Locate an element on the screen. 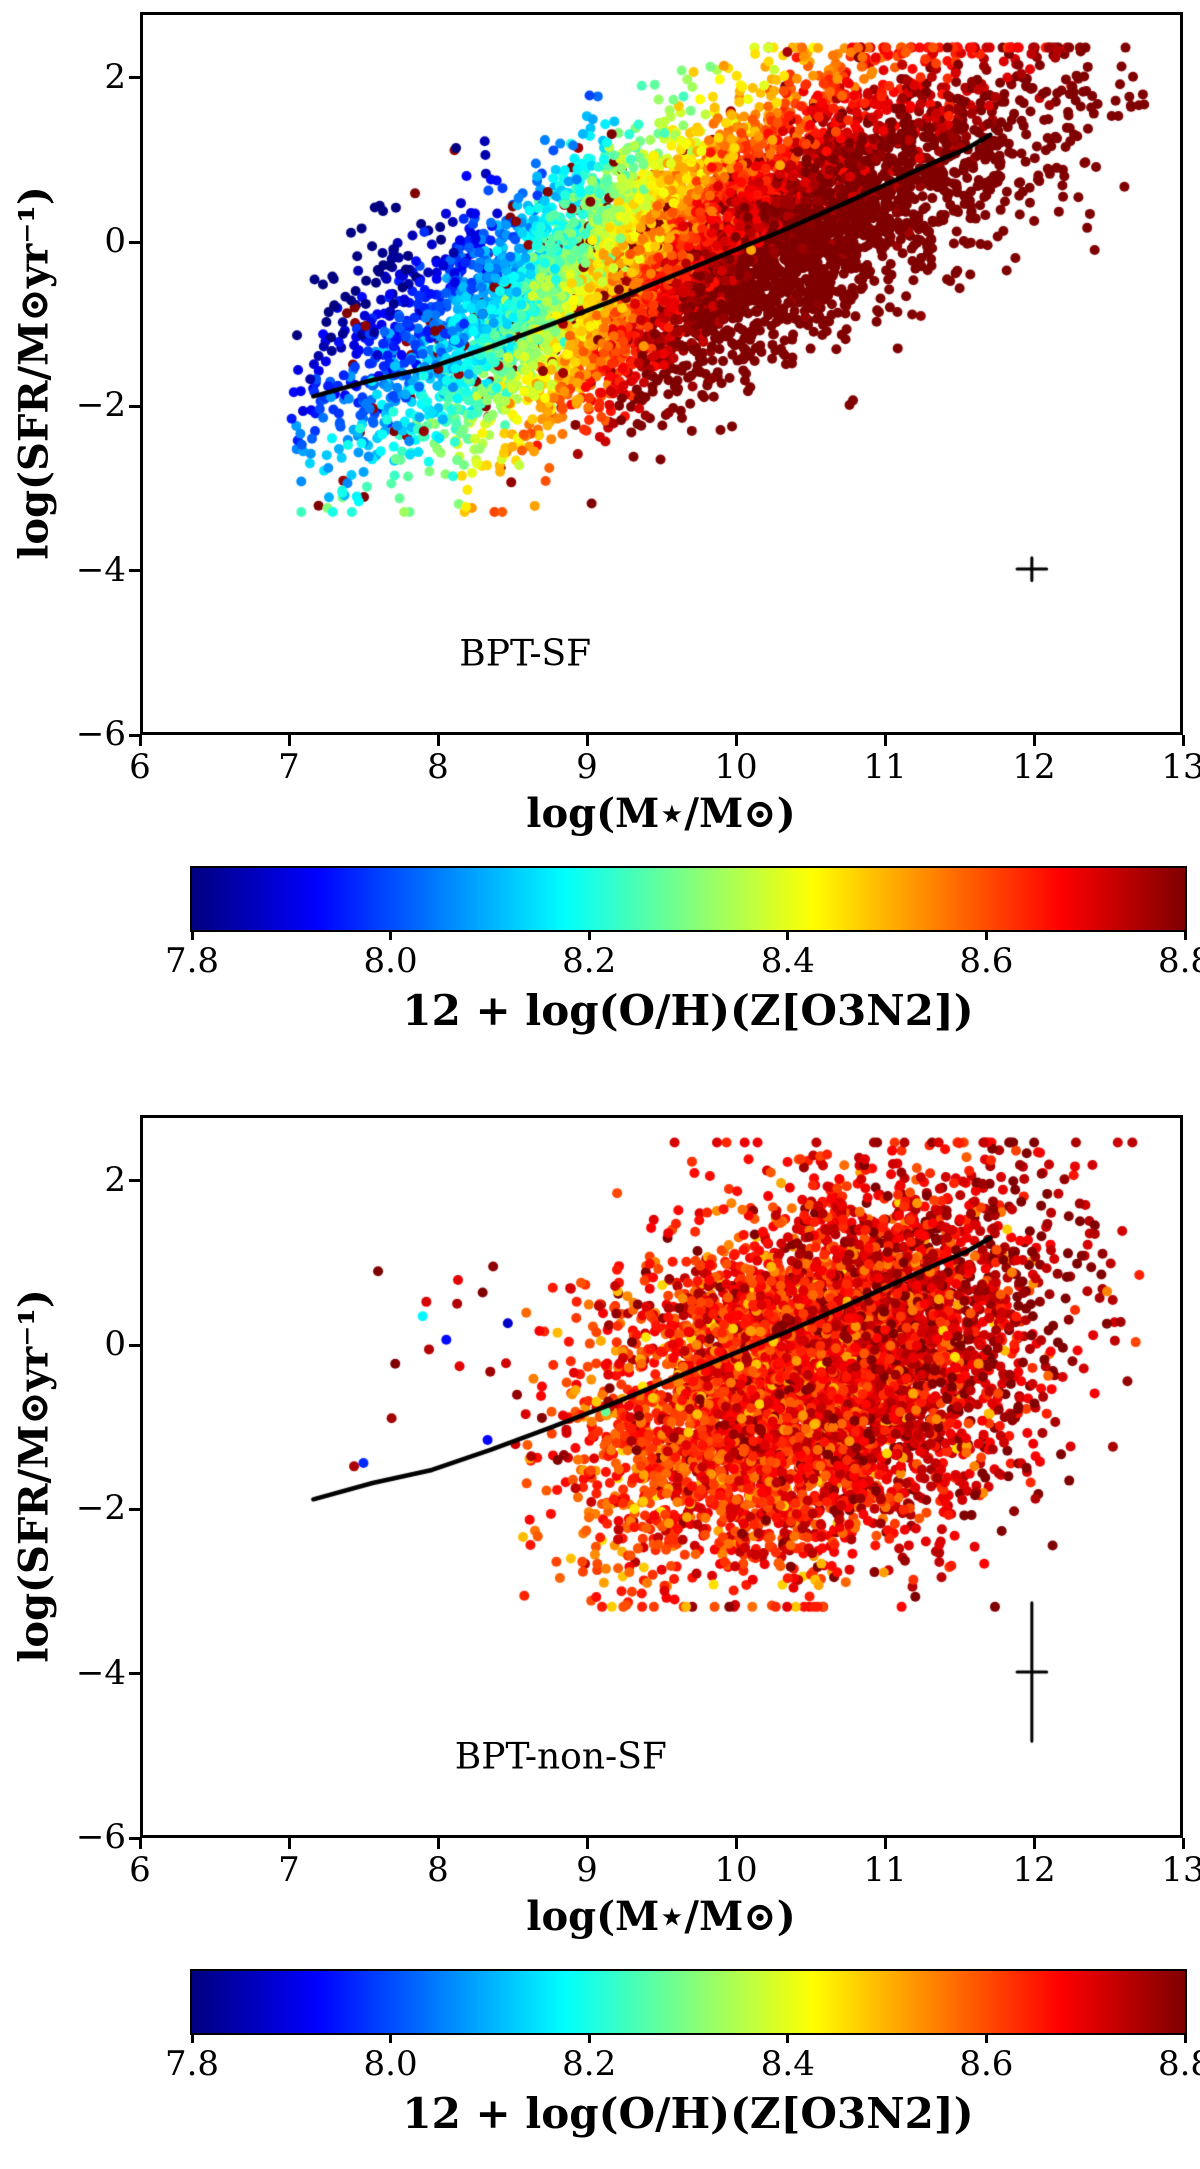  plot-annotation: BPT-SF is located at coordinates (525, 654).